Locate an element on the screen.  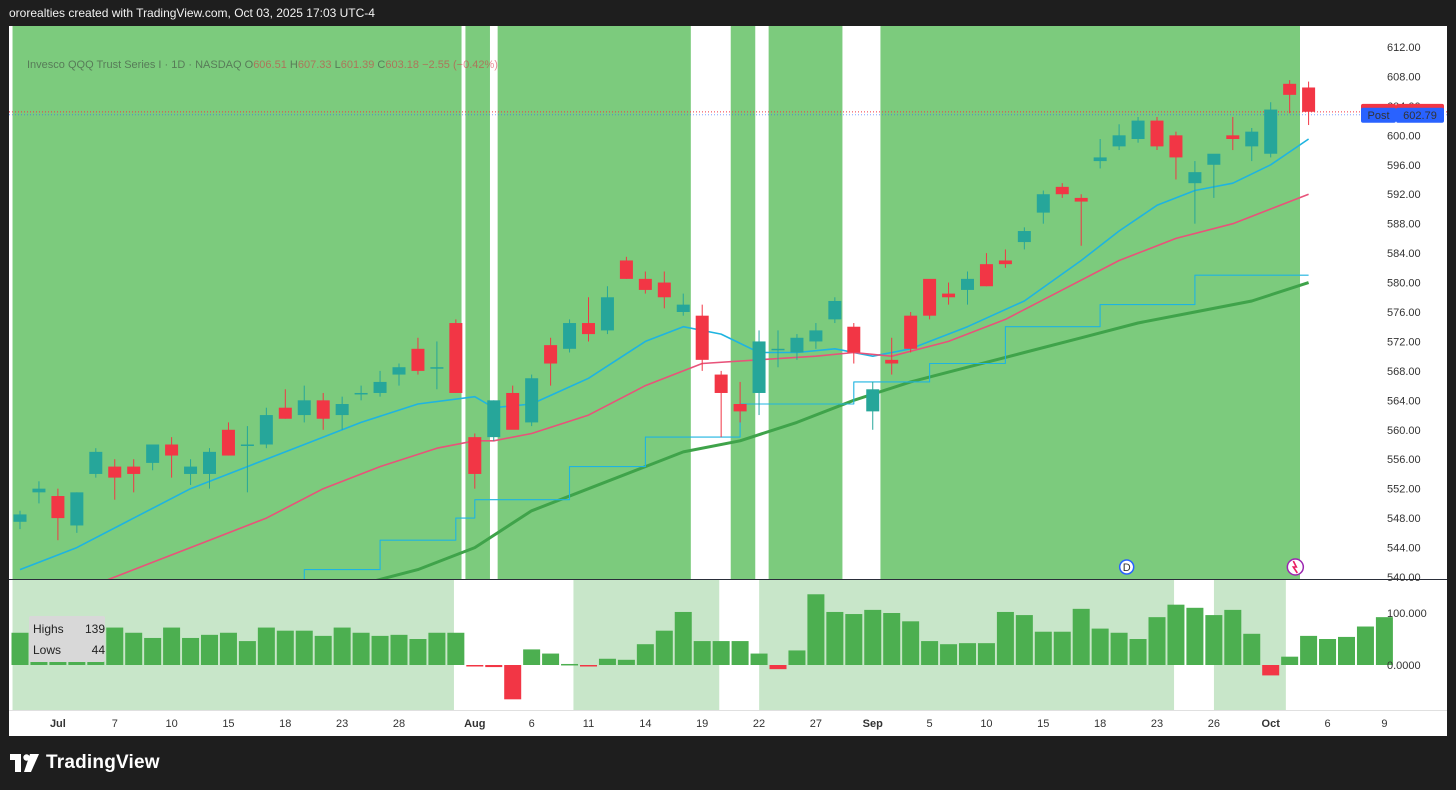
dividend-marker-icon is located at coordinates (1126, 567).